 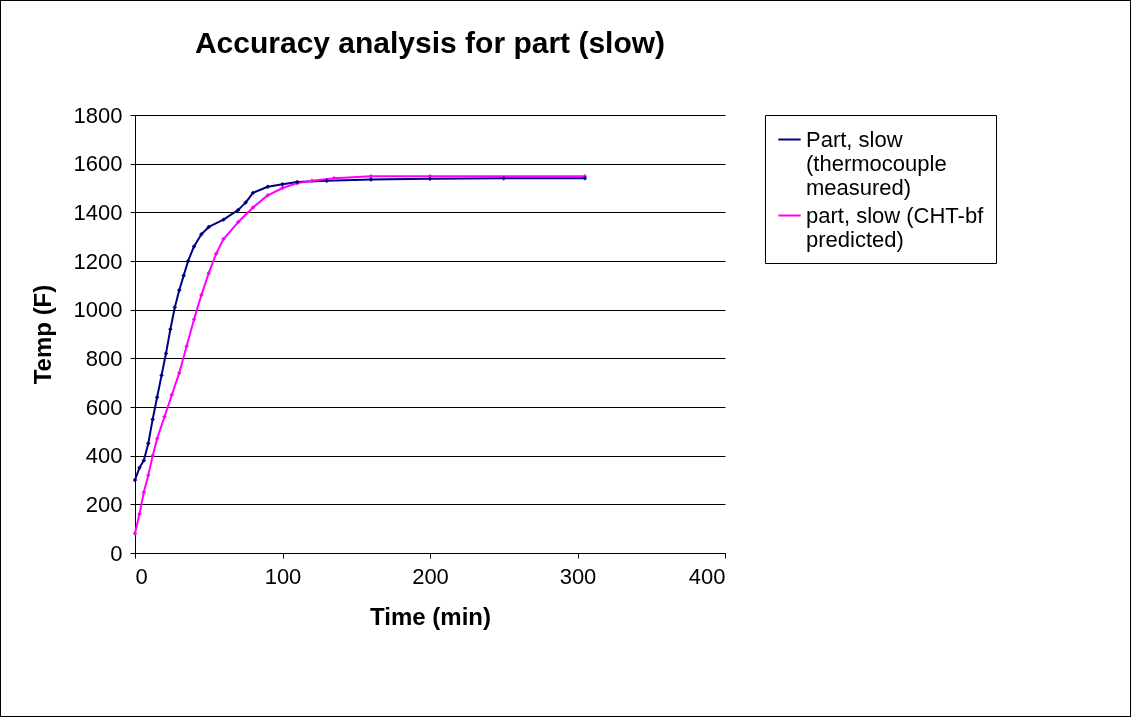 I want to click on legend-label: Part, slow (thermocouple measured), so click(x=876, y=163).